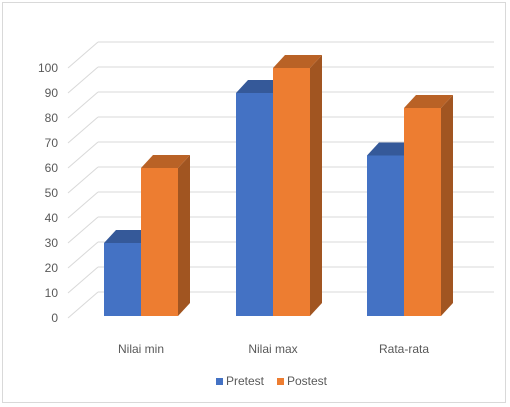 Image resolution: width=510 pixels, height=407 pixels. What do you see at coordinates (245, 381) in the screenshot?
I see `legend-label-pretest: Pretest` at bounding box center [245, 381].